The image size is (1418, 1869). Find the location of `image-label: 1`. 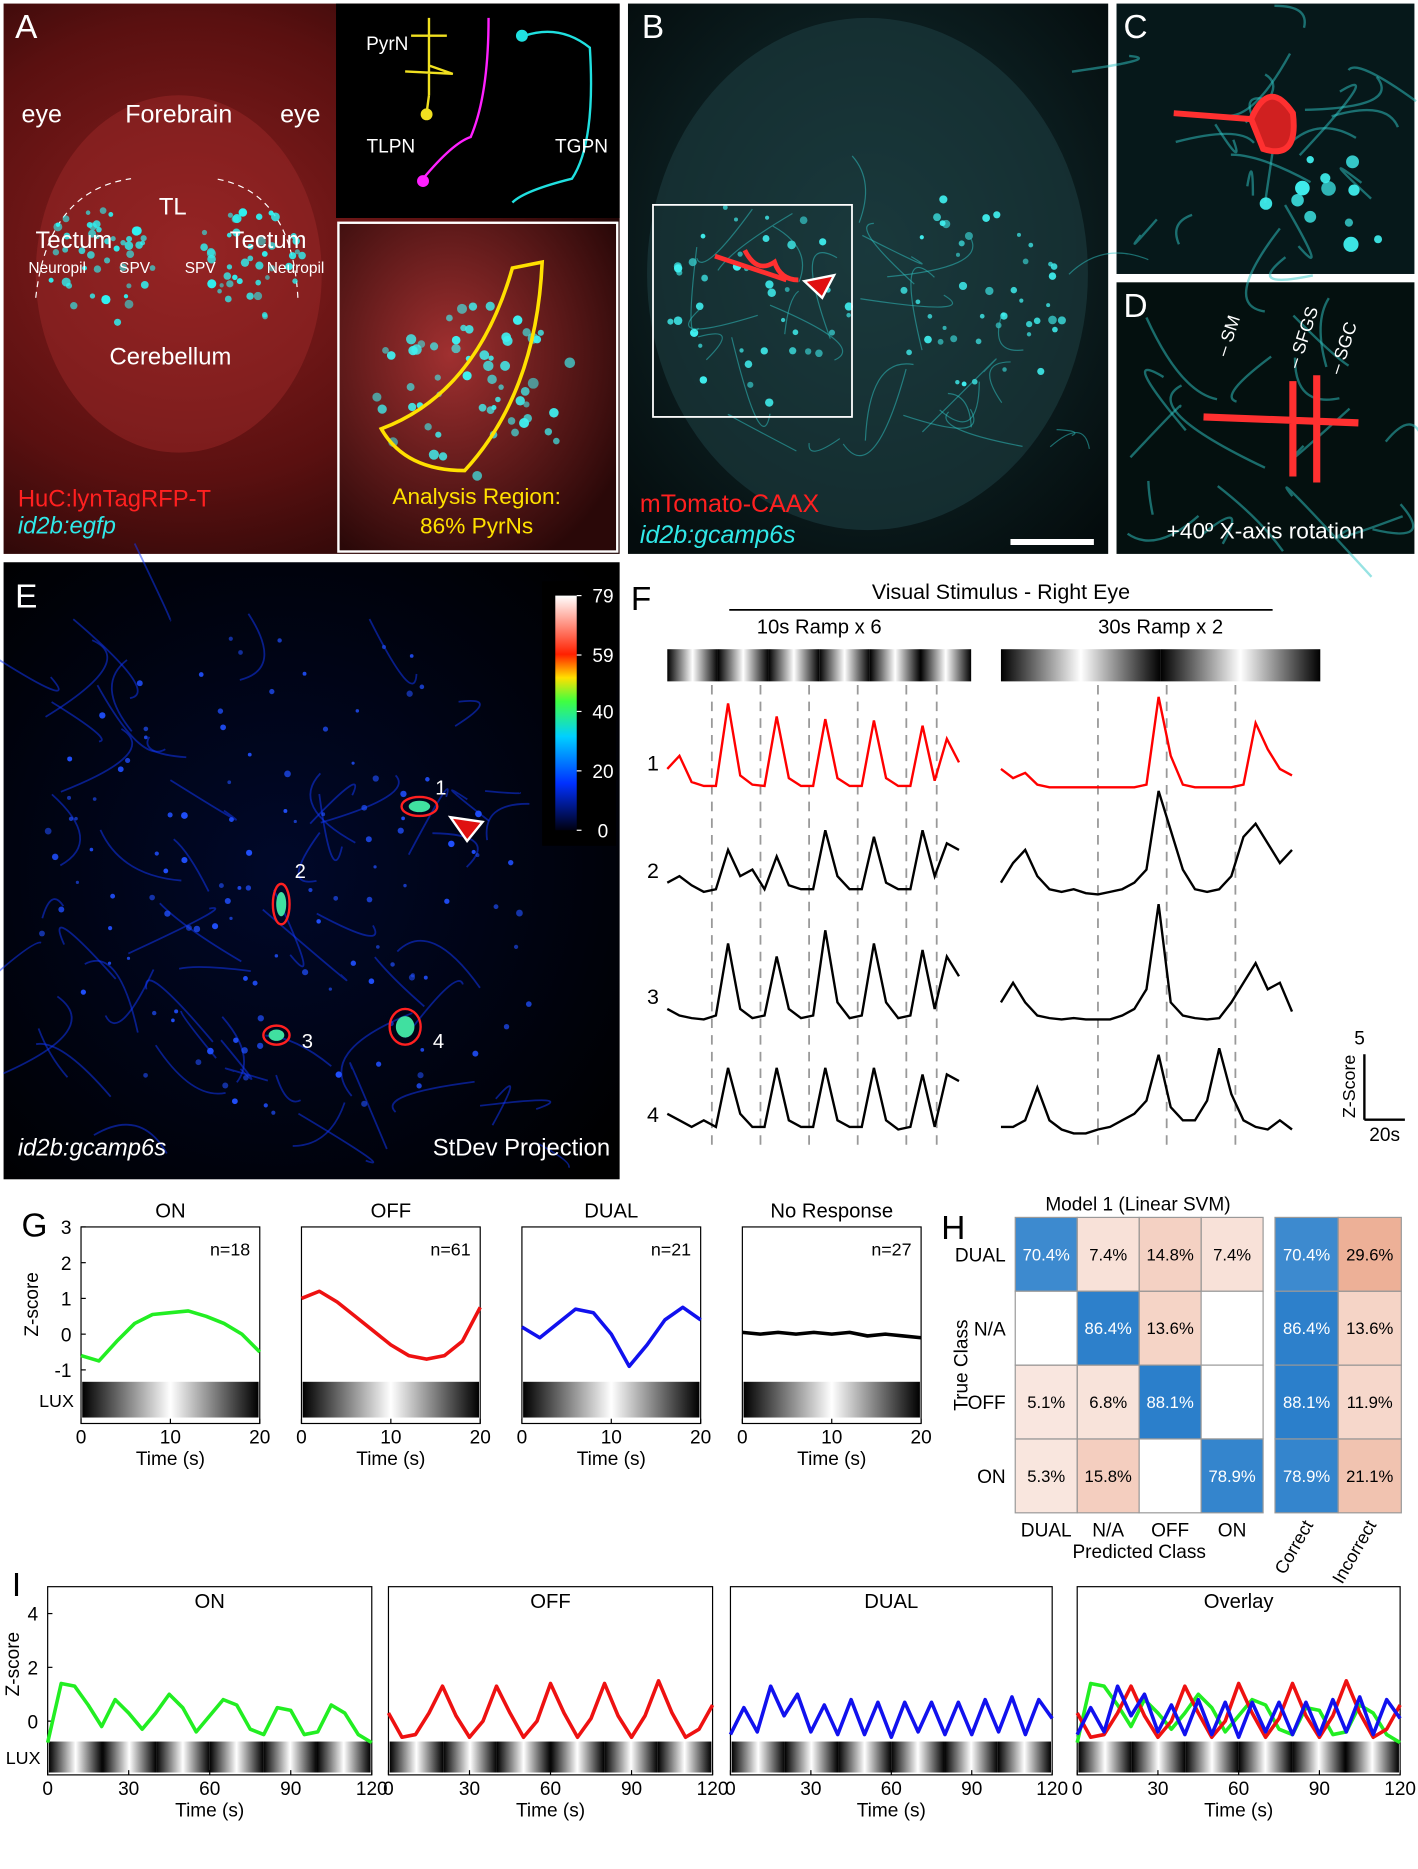

image-label: 1 is located at coordinates (440, 789).